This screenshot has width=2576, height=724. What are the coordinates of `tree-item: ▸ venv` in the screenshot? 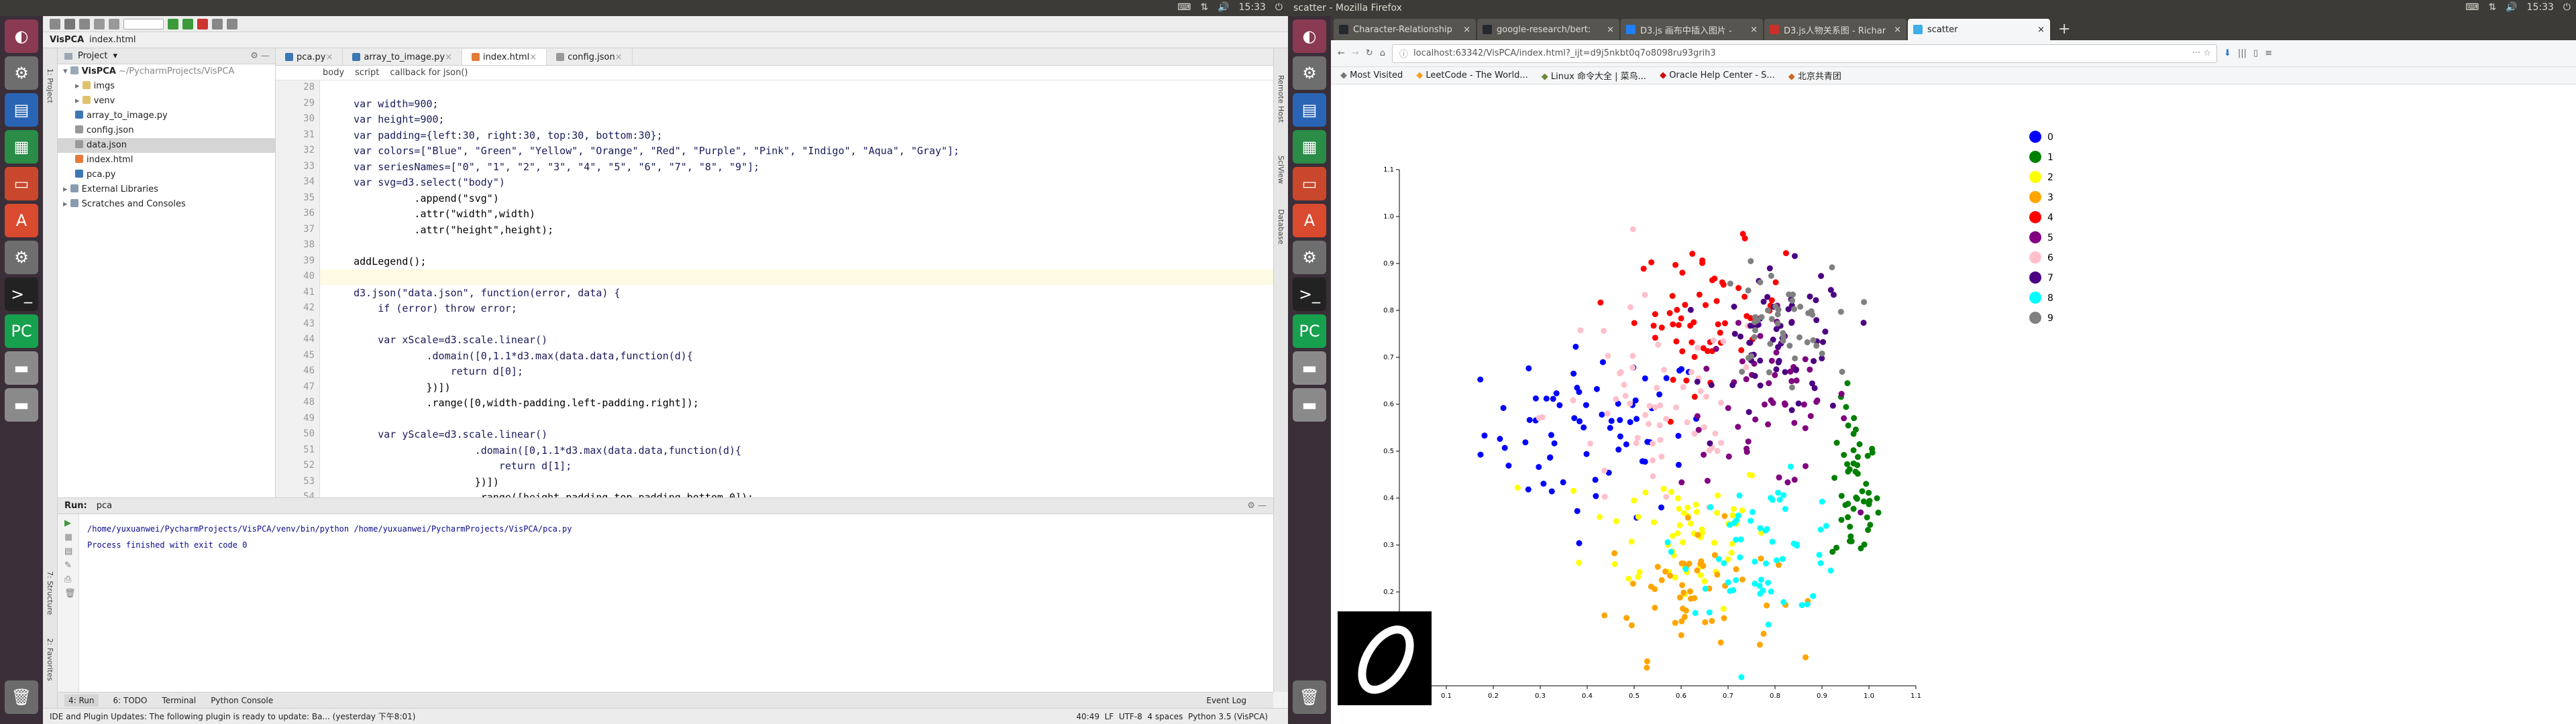 It's located at (166, 101).